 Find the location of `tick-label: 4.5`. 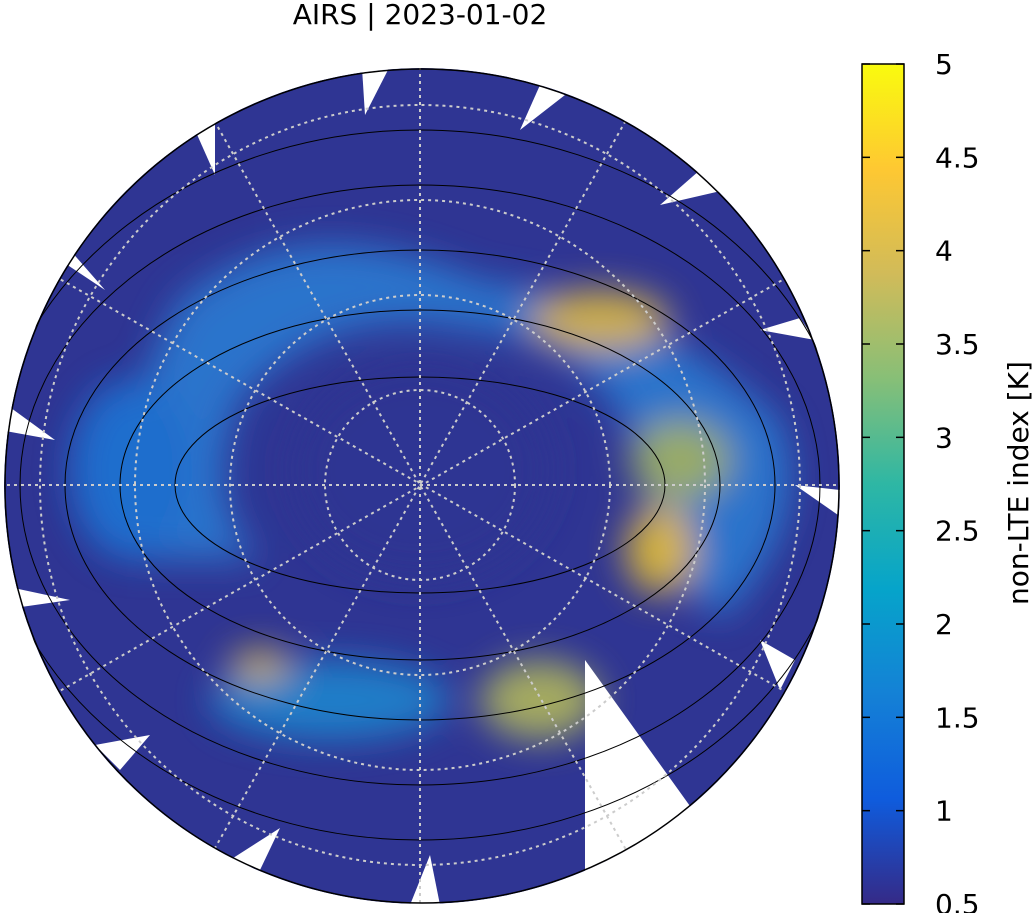

tick-label: 4.5 is located at coordinates (957, 157).